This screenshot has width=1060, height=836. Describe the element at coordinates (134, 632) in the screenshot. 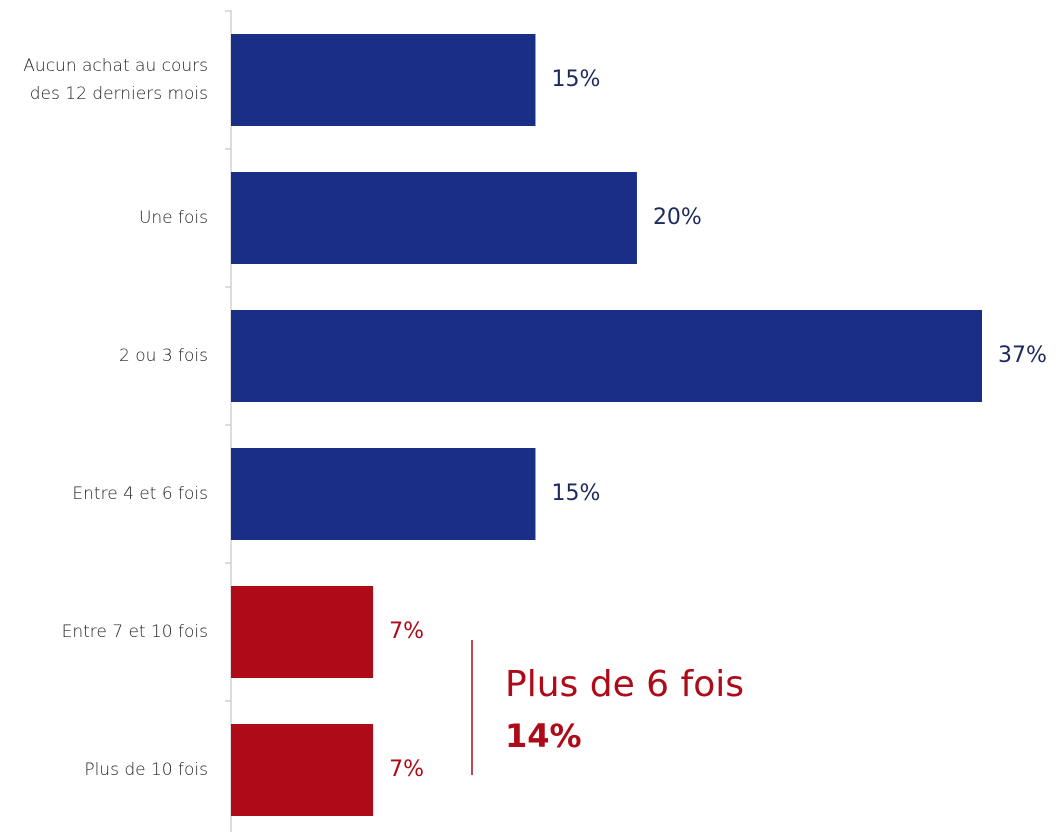

I see `category-label: Entre 7 et 10 fois` at that location.